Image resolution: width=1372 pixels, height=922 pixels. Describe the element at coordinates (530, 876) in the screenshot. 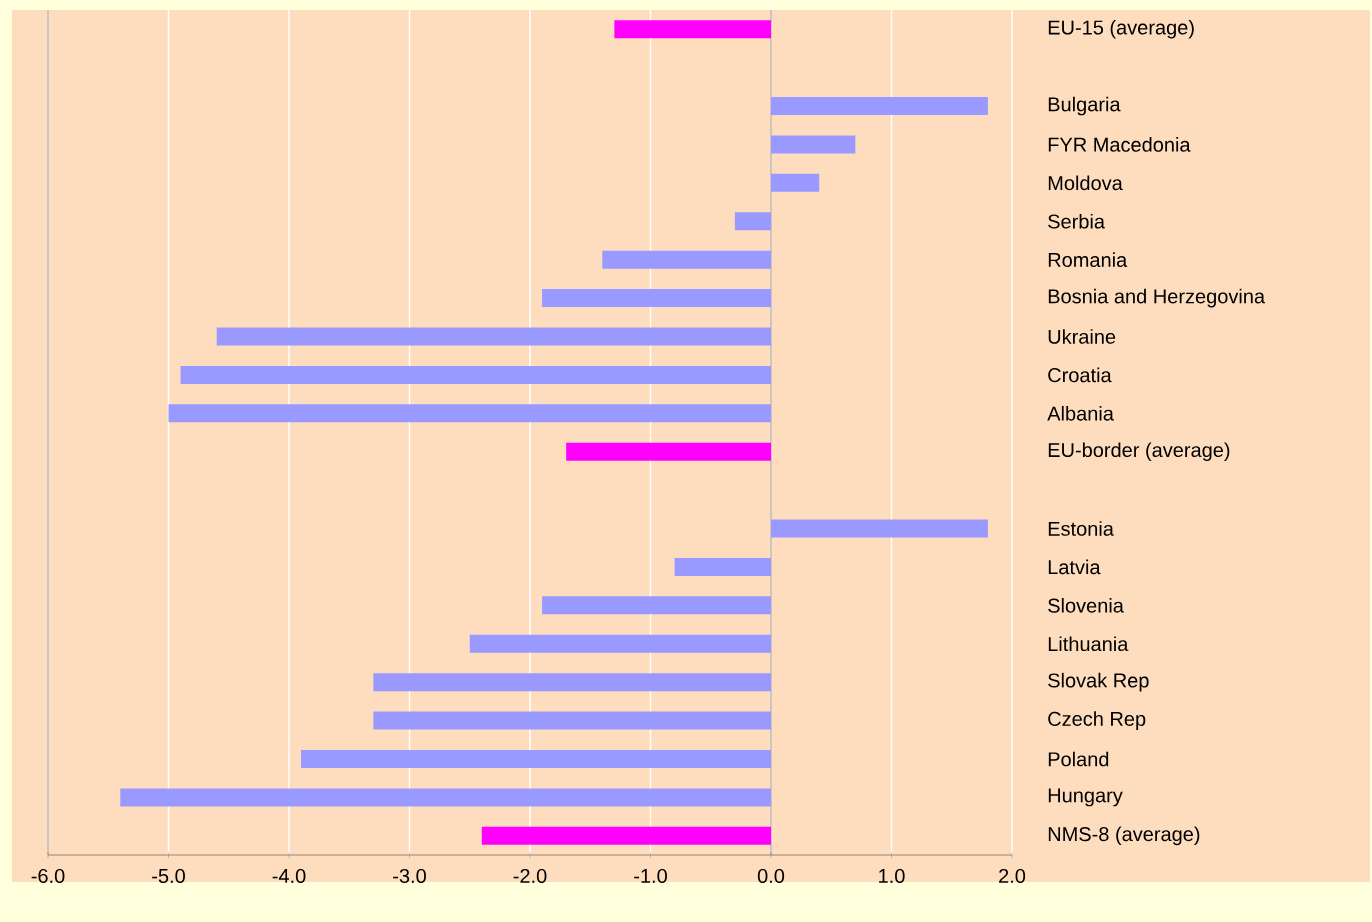

I see `x-tick-label: -2.0` at that location.